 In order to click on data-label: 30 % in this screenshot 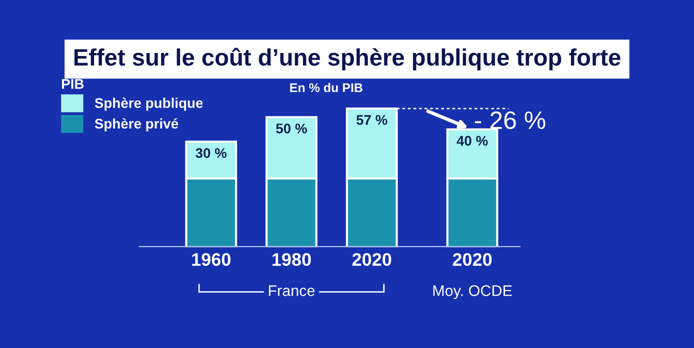, I will do `click(211, 153)`.